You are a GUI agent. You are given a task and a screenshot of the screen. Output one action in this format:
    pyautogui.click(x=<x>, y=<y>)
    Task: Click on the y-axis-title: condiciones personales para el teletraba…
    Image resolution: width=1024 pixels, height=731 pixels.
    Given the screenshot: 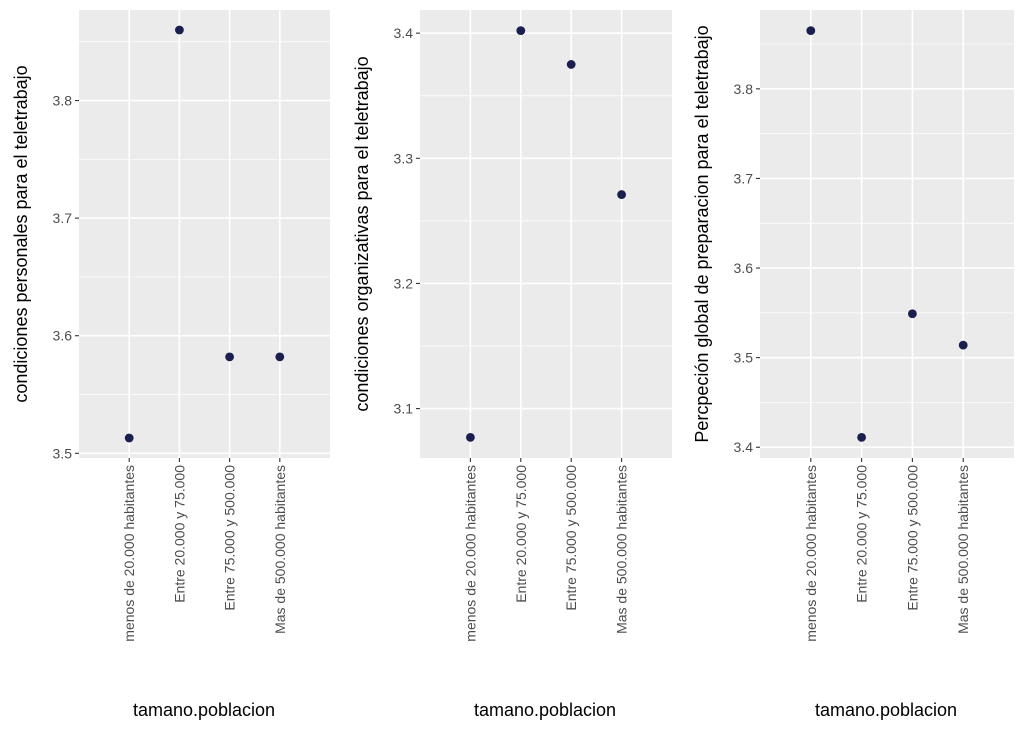 What is the action you would take?
    pyautogui.click(x=21, y=233)
    